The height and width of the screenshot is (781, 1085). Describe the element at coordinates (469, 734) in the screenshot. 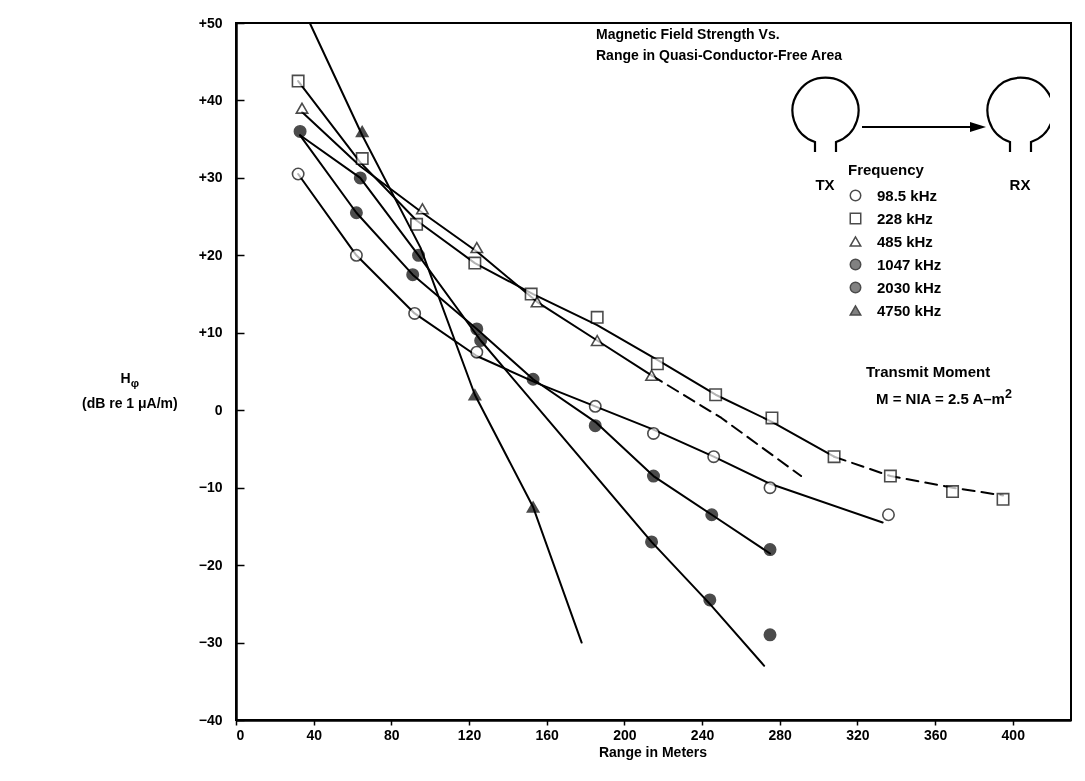

I see `x-tick-label: 120` at that location.